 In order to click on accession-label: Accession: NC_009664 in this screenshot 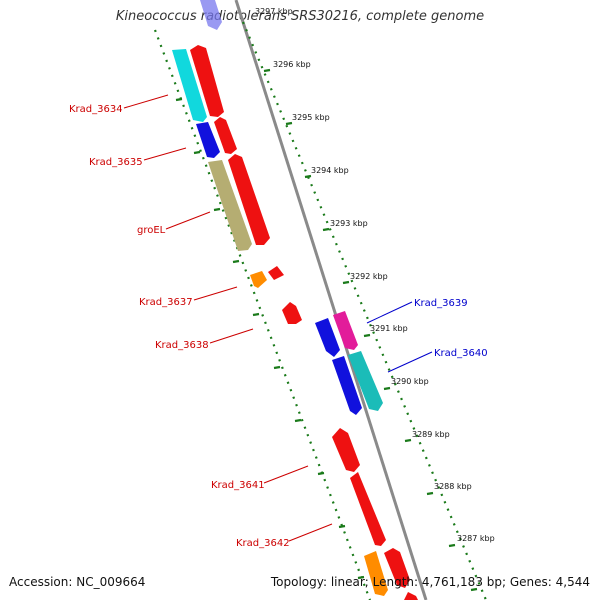, I will do `click(77, 582)`.